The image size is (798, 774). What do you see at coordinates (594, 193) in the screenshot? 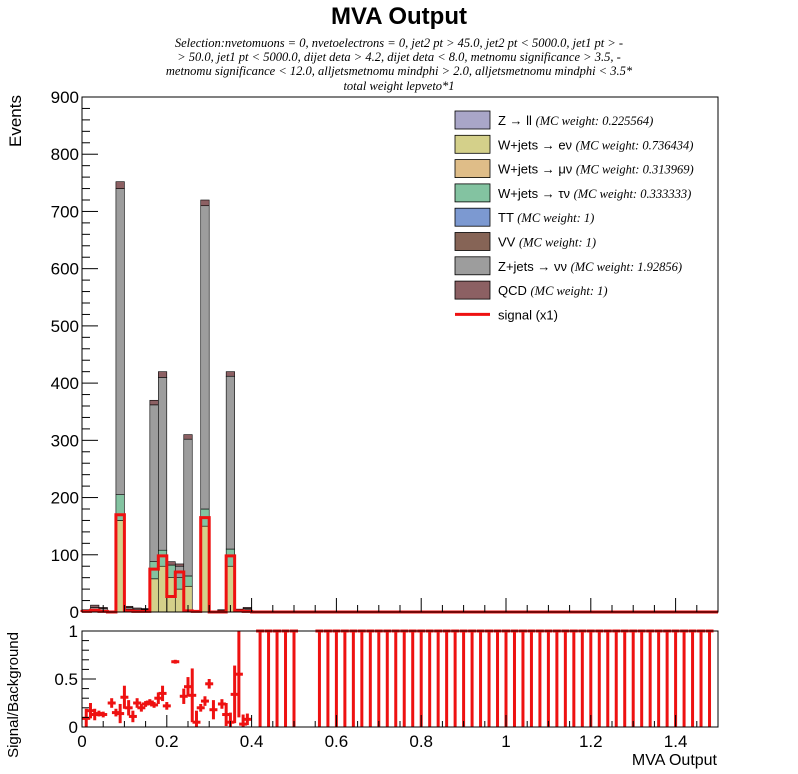
I see `legend-entry-3: W+jets → τν (MC weight: 0.333333)` at bounding box center [594, 193].